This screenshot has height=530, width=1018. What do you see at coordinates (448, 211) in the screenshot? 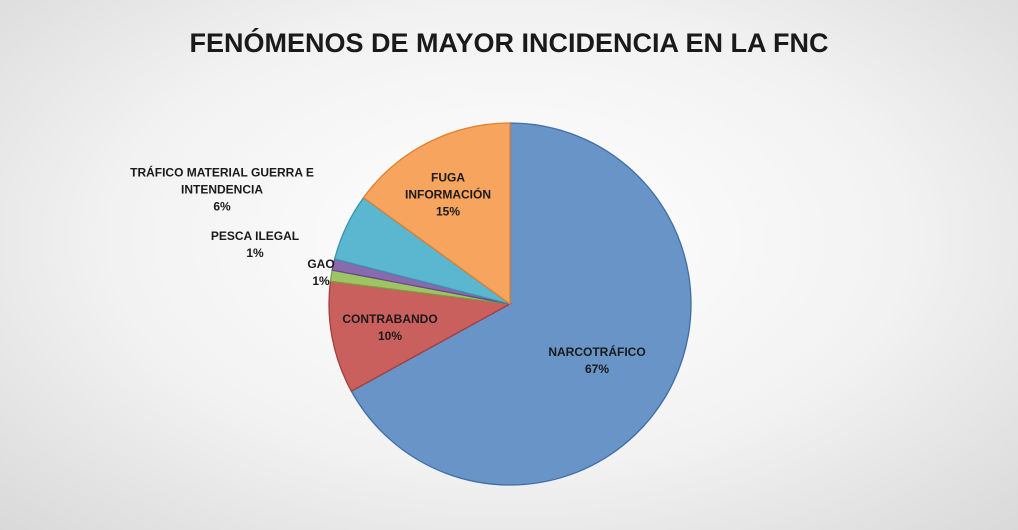
I see `value-label: 15%` at bounding box center [448, 211].